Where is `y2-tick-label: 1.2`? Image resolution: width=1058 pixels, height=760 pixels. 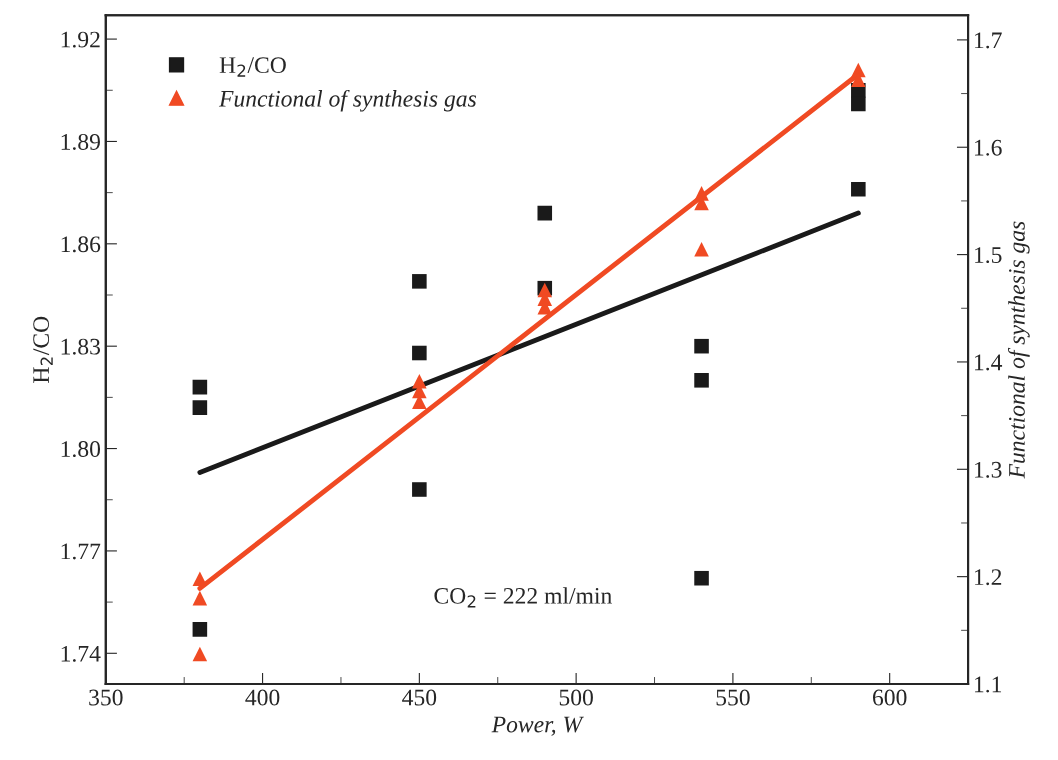 y2-tick-label: 1.2 is located at coordinates (988, 577).